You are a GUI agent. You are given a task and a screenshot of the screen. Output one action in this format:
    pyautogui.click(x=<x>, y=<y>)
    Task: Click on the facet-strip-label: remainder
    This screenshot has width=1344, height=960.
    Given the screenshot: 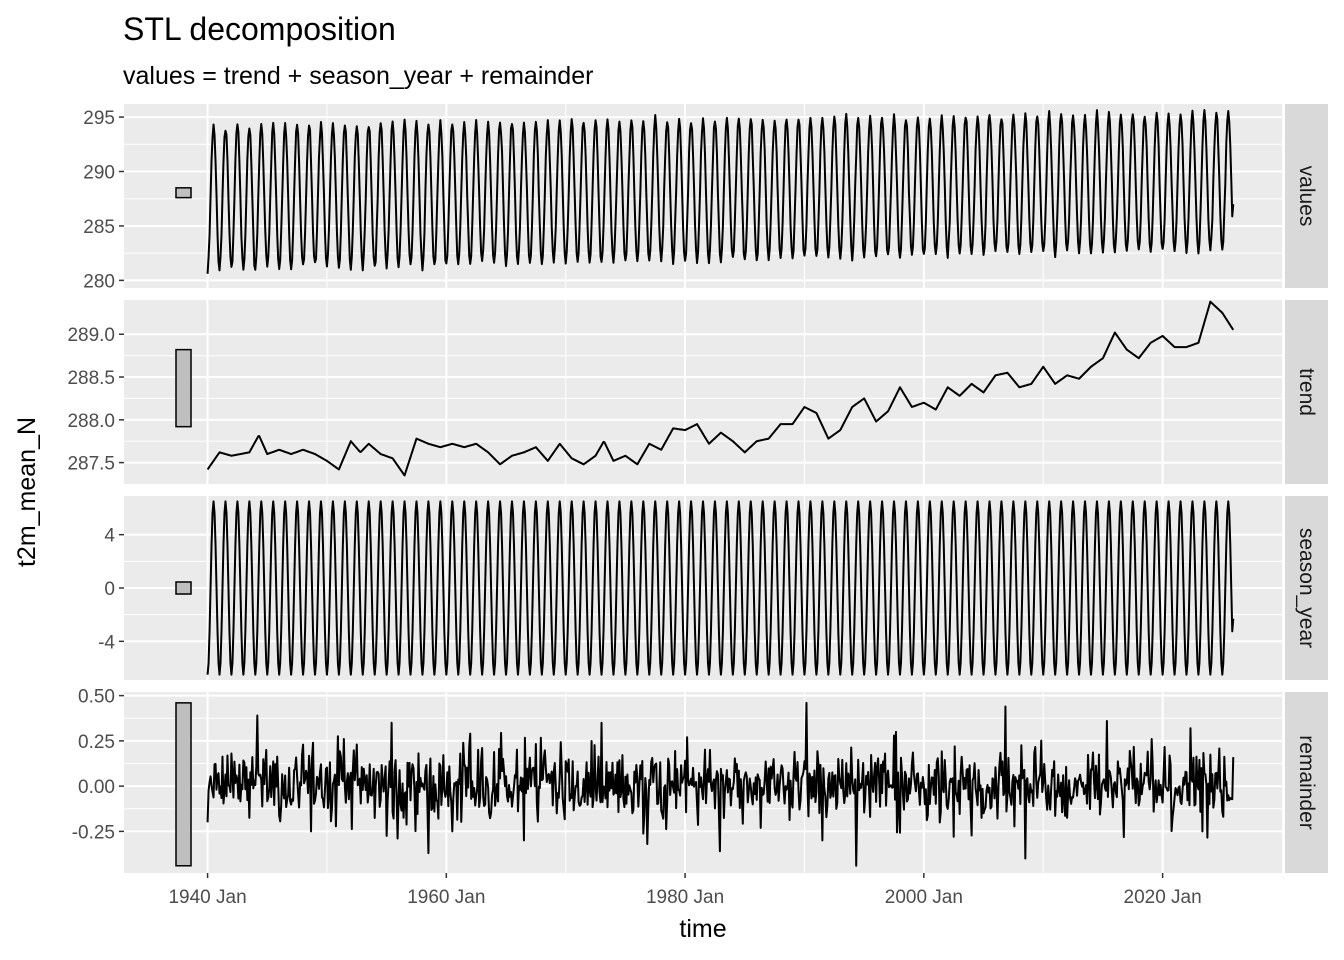 What is the action you would take?
    pyautogui.click(x=1306, y=782)
    